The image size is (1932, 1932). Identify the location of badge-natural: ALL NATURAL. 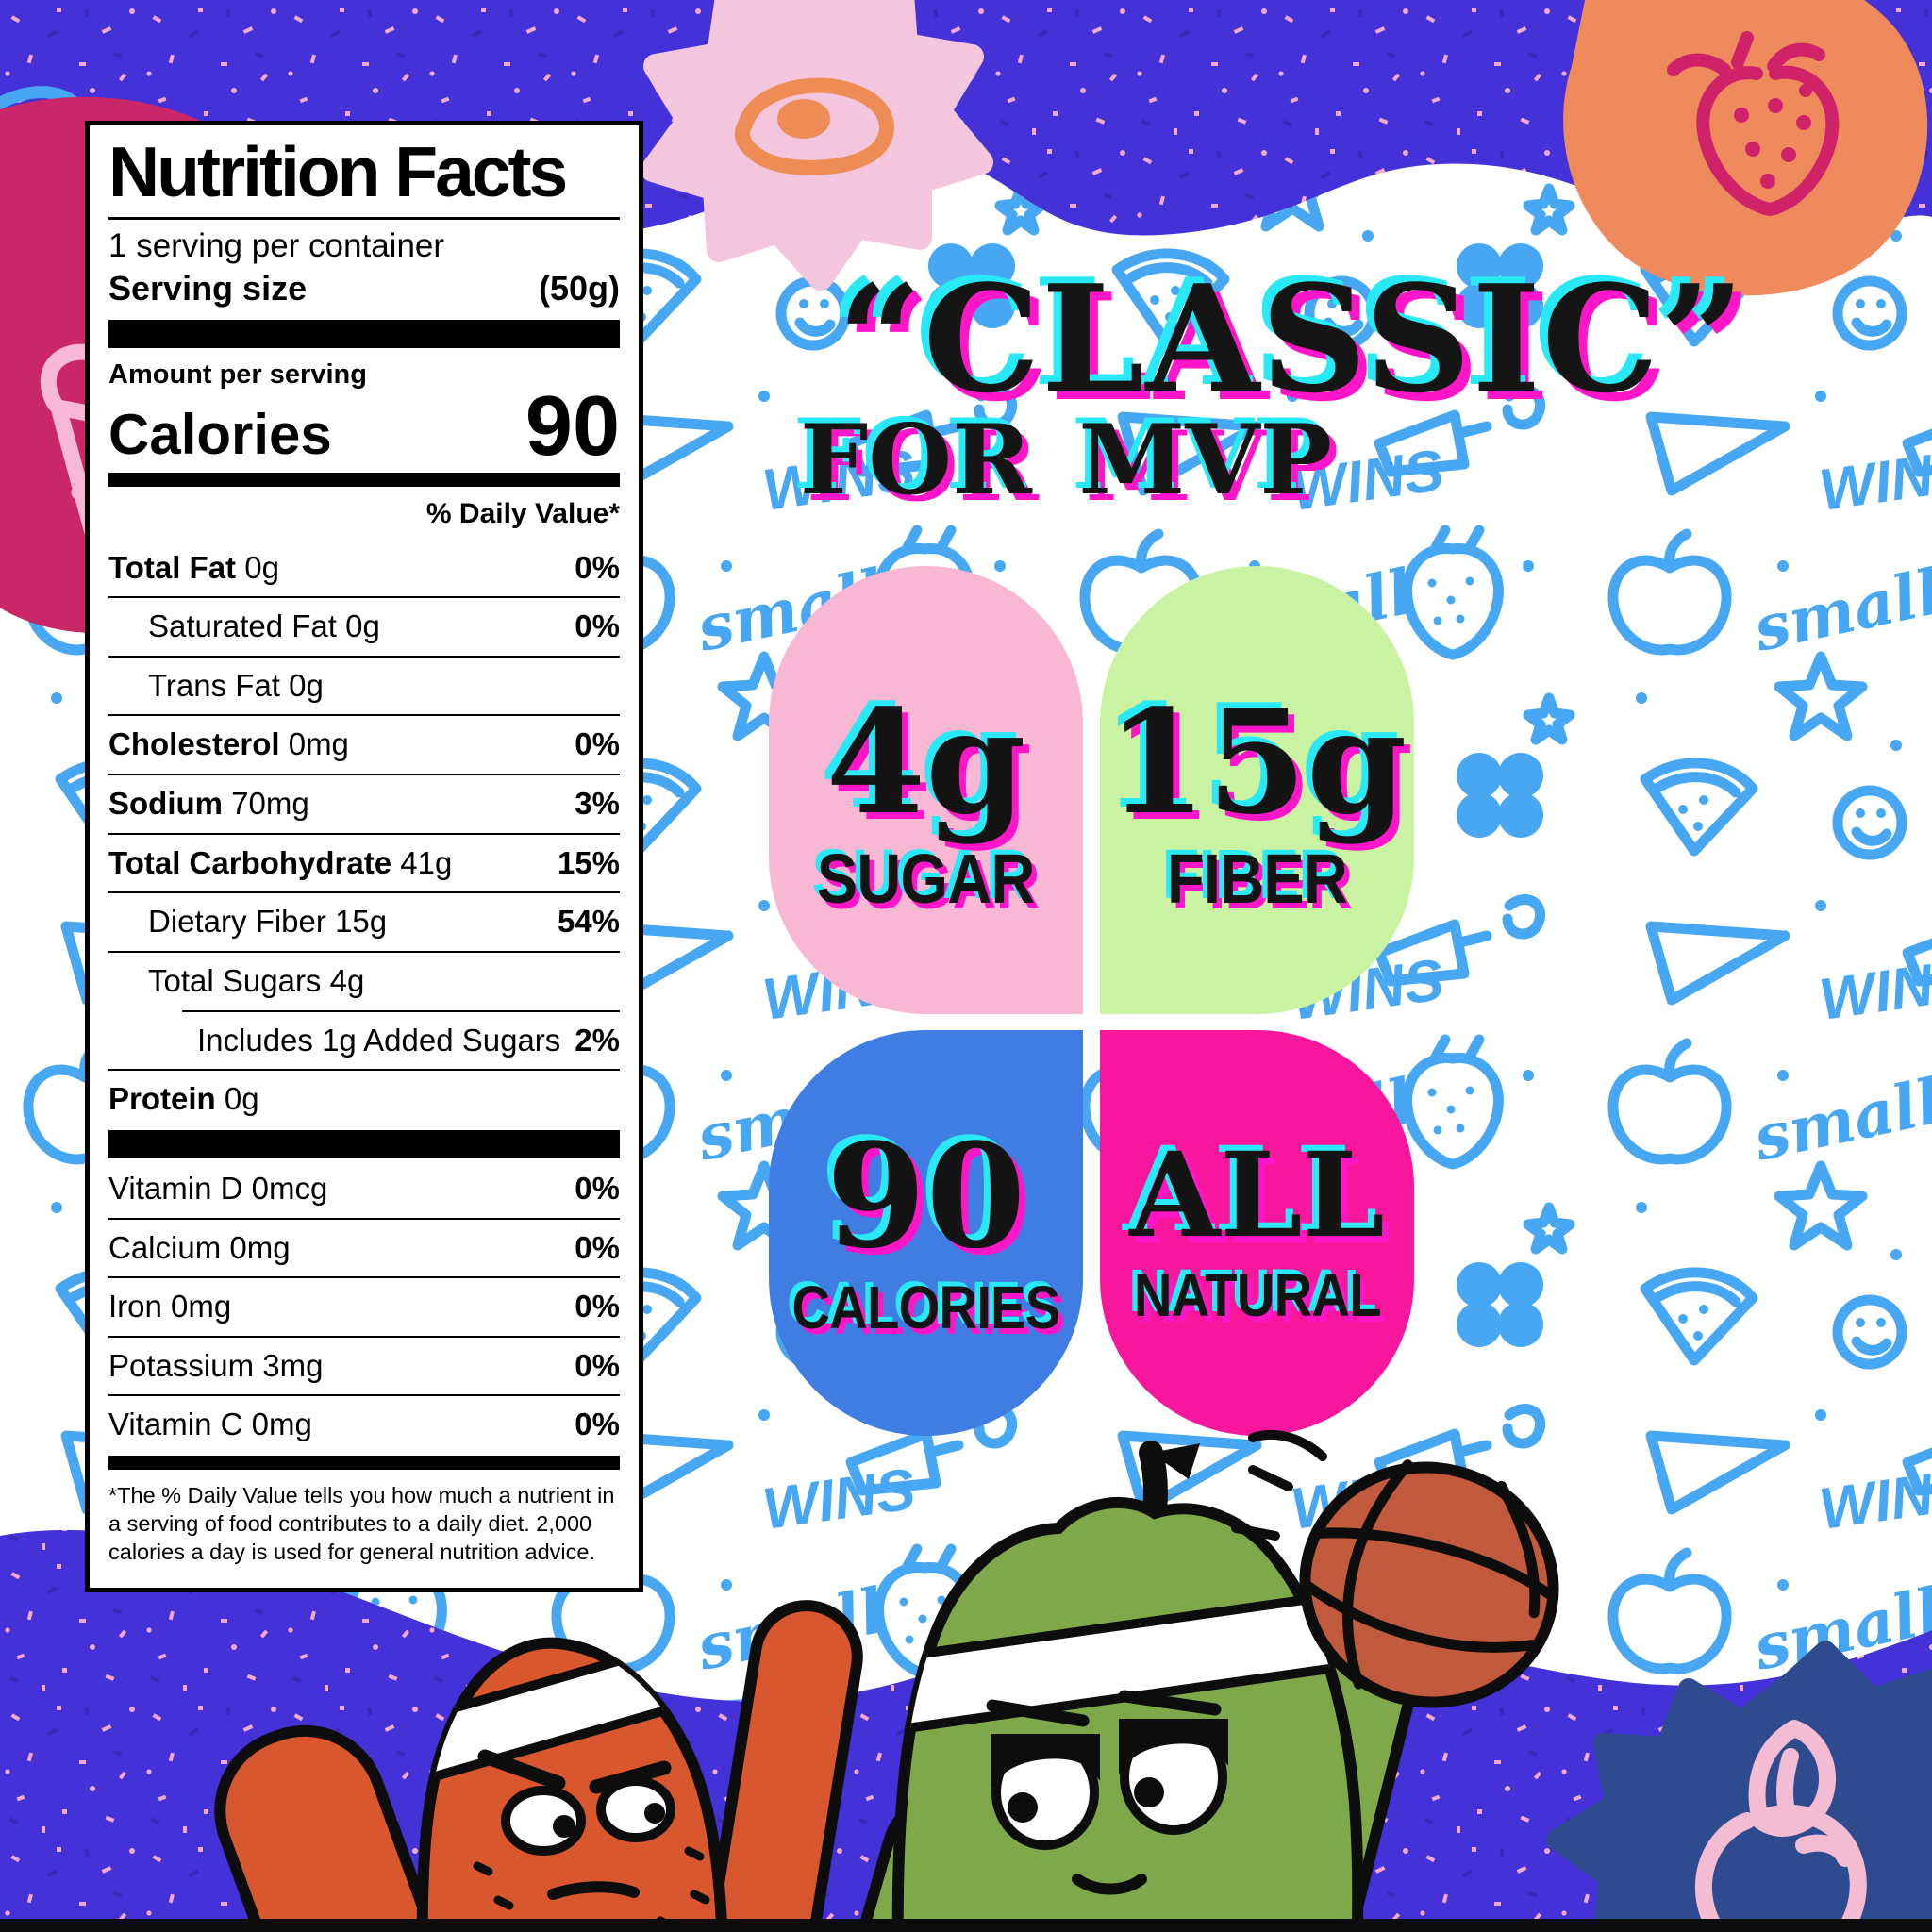
(1257, 1233).